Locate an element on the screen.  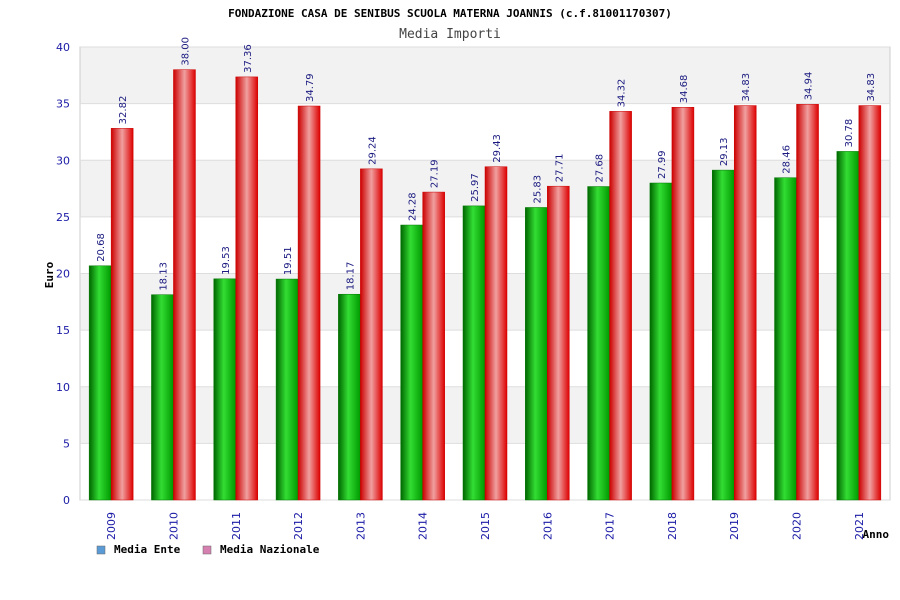
x-tick-label: 2018 is located at coordinates (672, 526).